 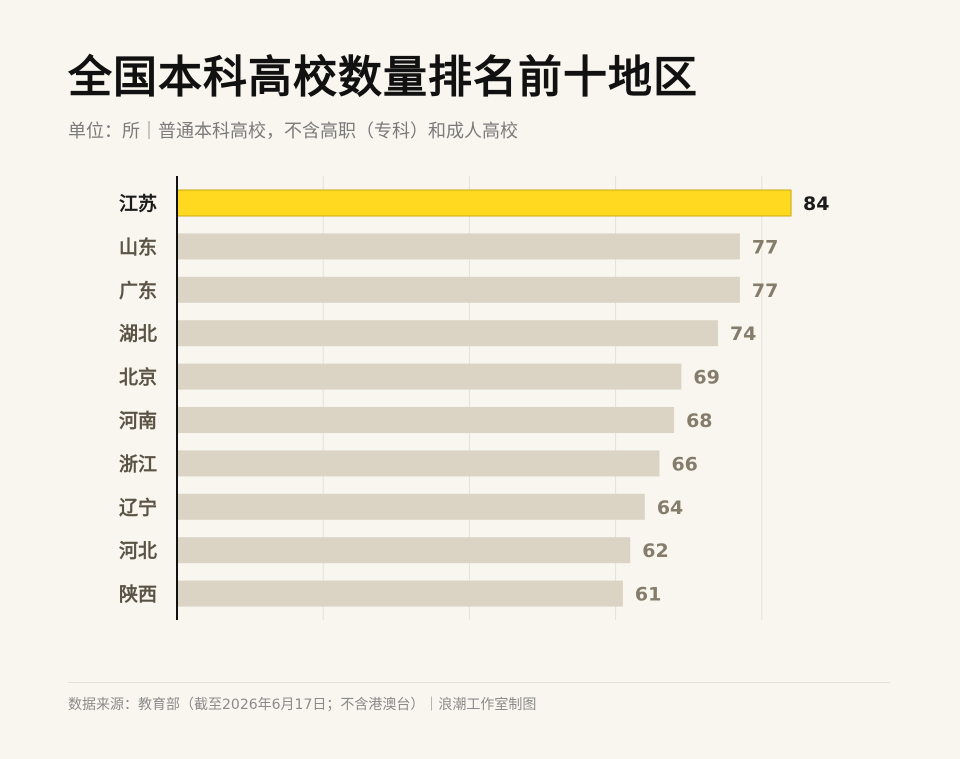 What do you see at coordinates (655, 551) in the screenshot?
I see `value-label-9: 62` at bounding box center [655, 551].